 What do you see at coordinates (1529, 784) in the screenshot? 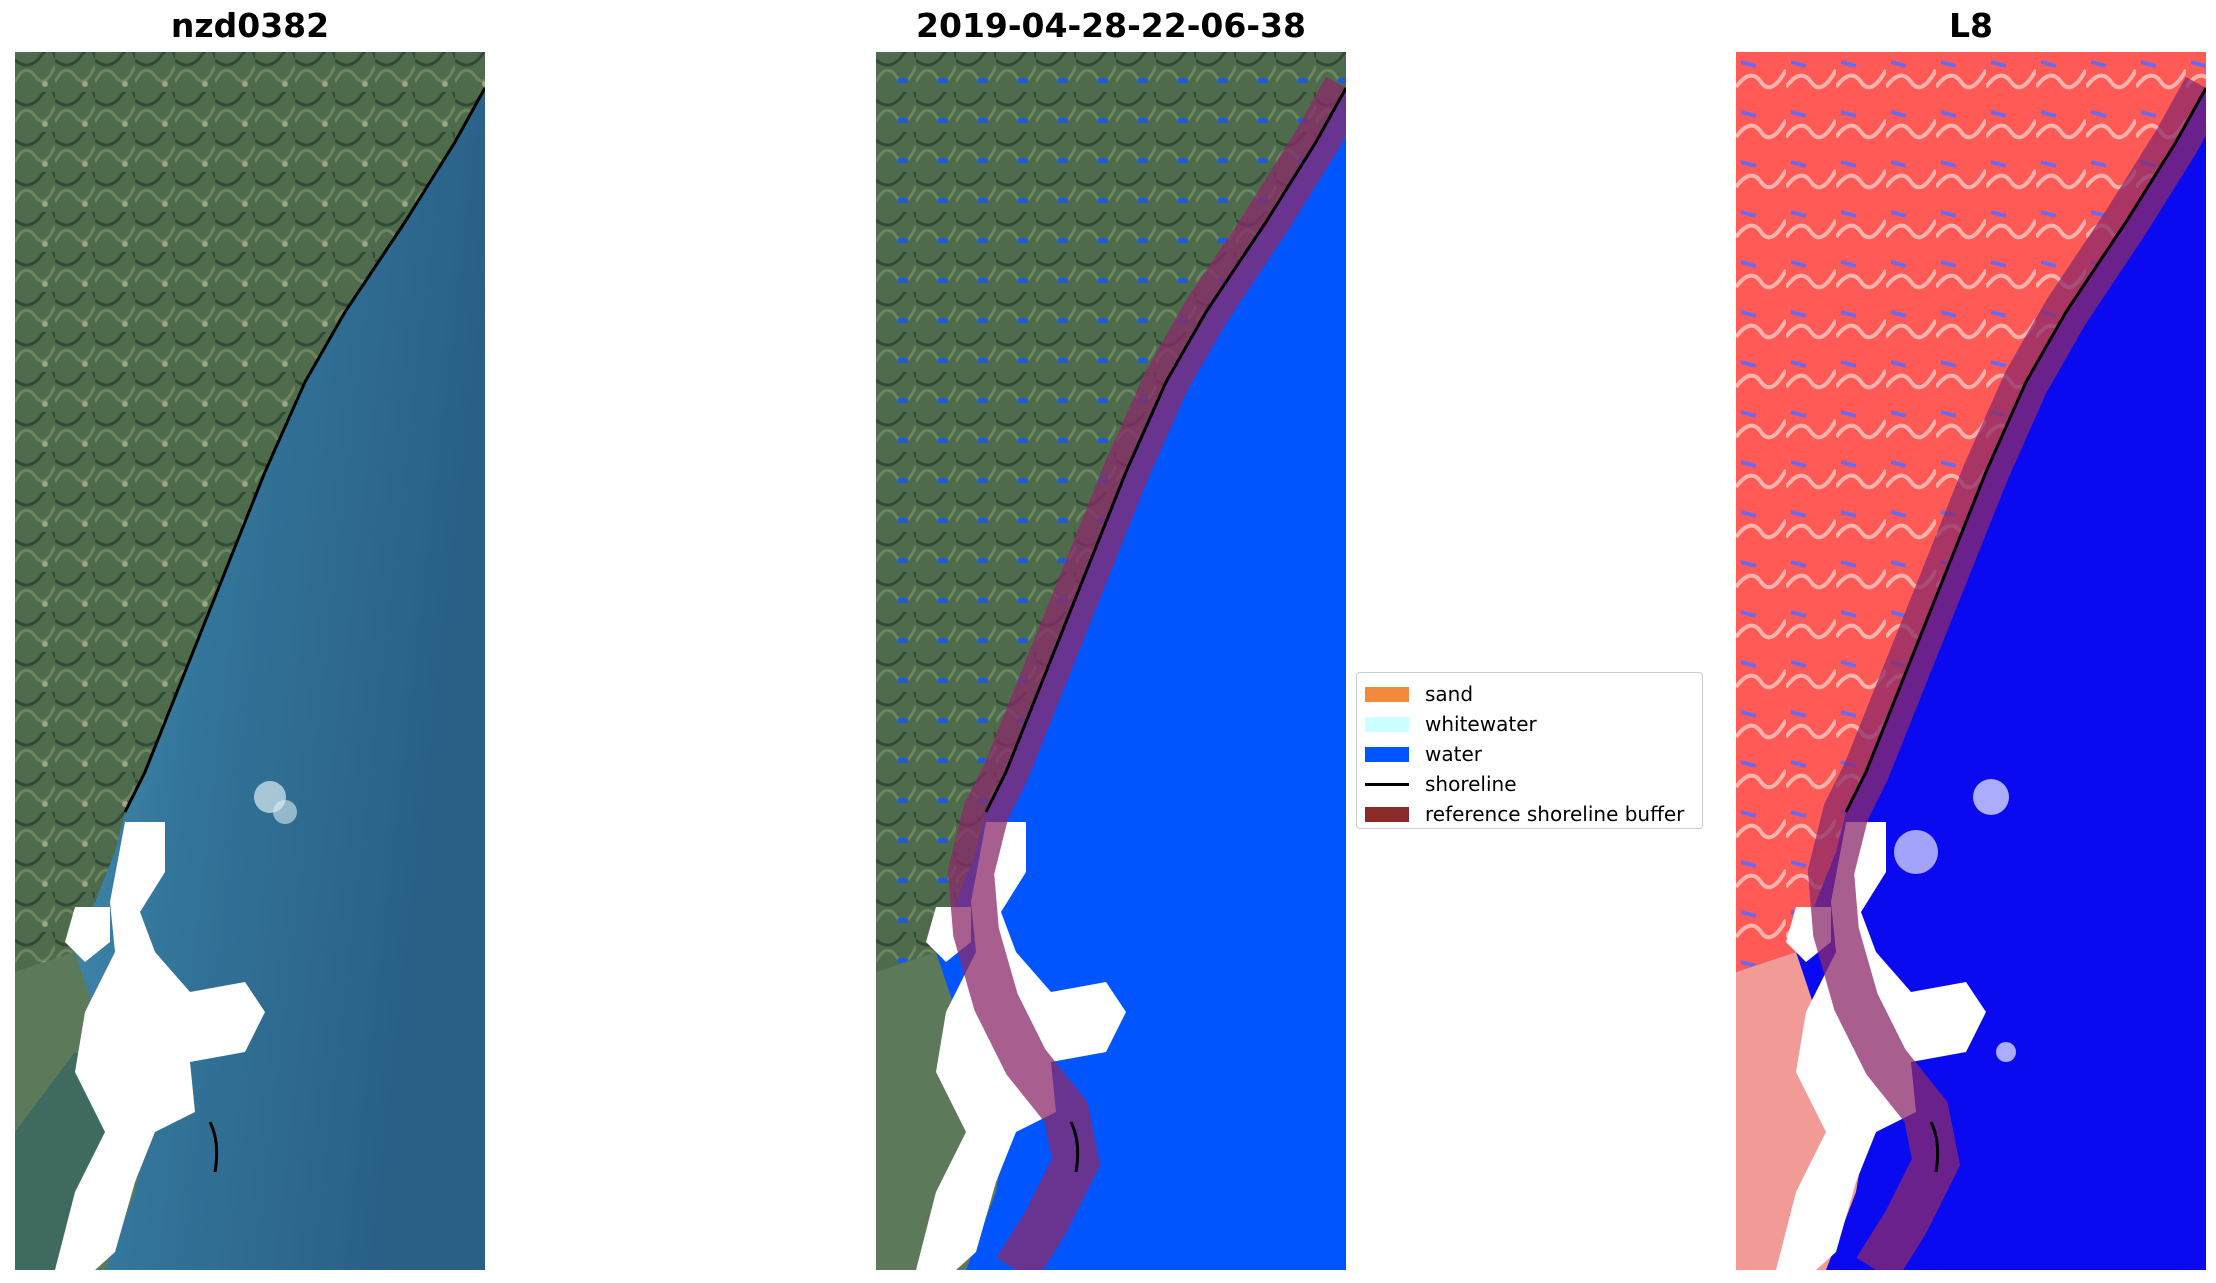
I see `legend-item-shoreline: shoreline` at bounding box center [1529, 784].